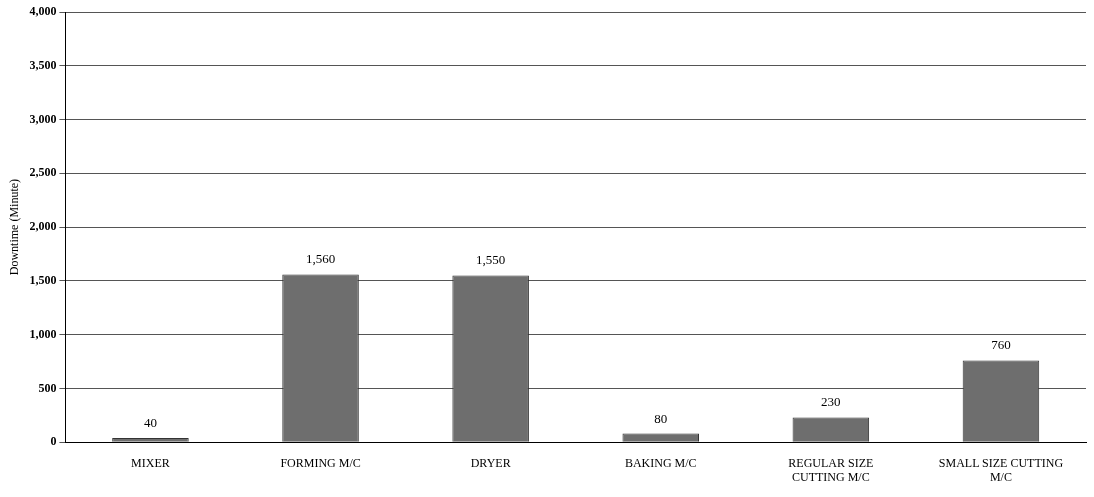 The image size is (1094, 497). What do you see at coordinates (150, 422) in the screenshot?
I see `data-label: 40` at bounding box center [150, 422].